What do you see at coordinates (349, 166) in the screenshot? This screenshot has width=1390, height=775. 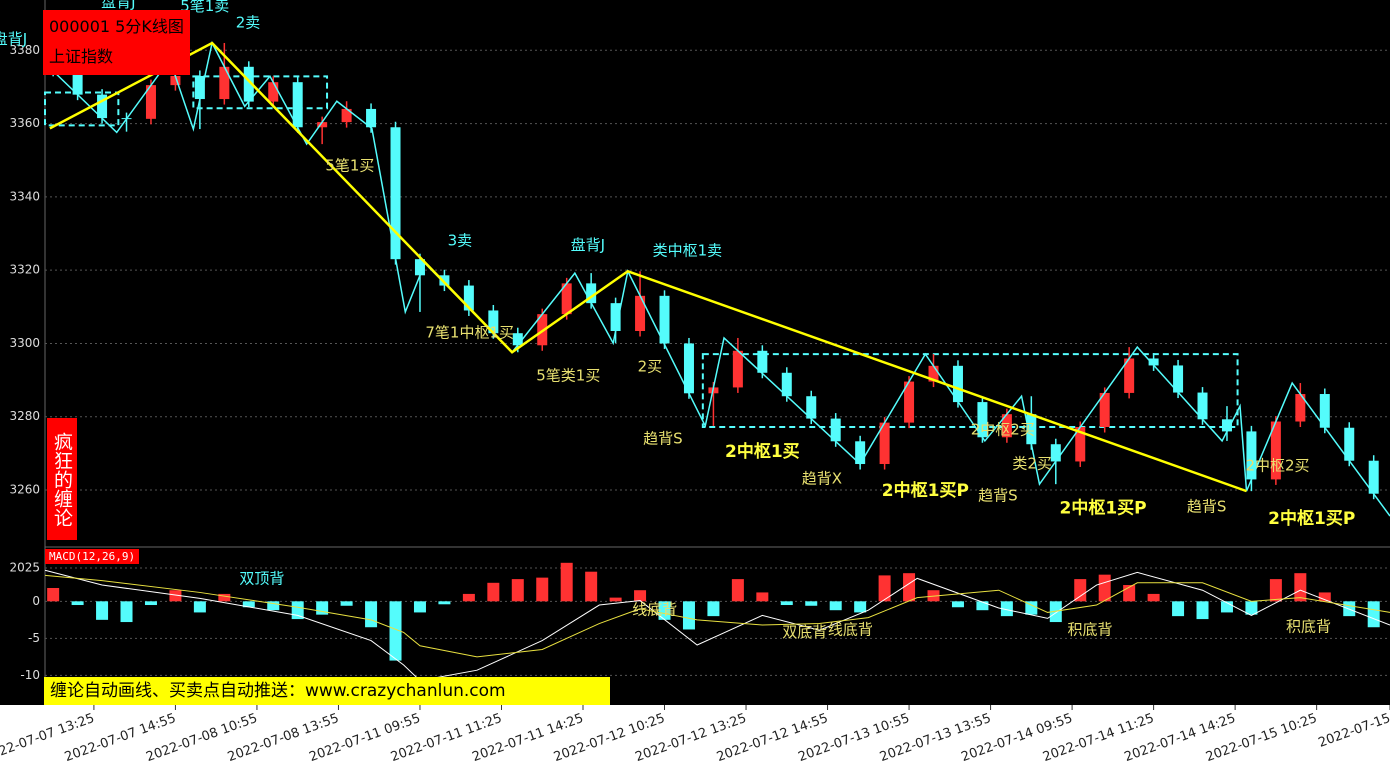 I see `annotation: 5笔1买` at bounding box center [349, 166].